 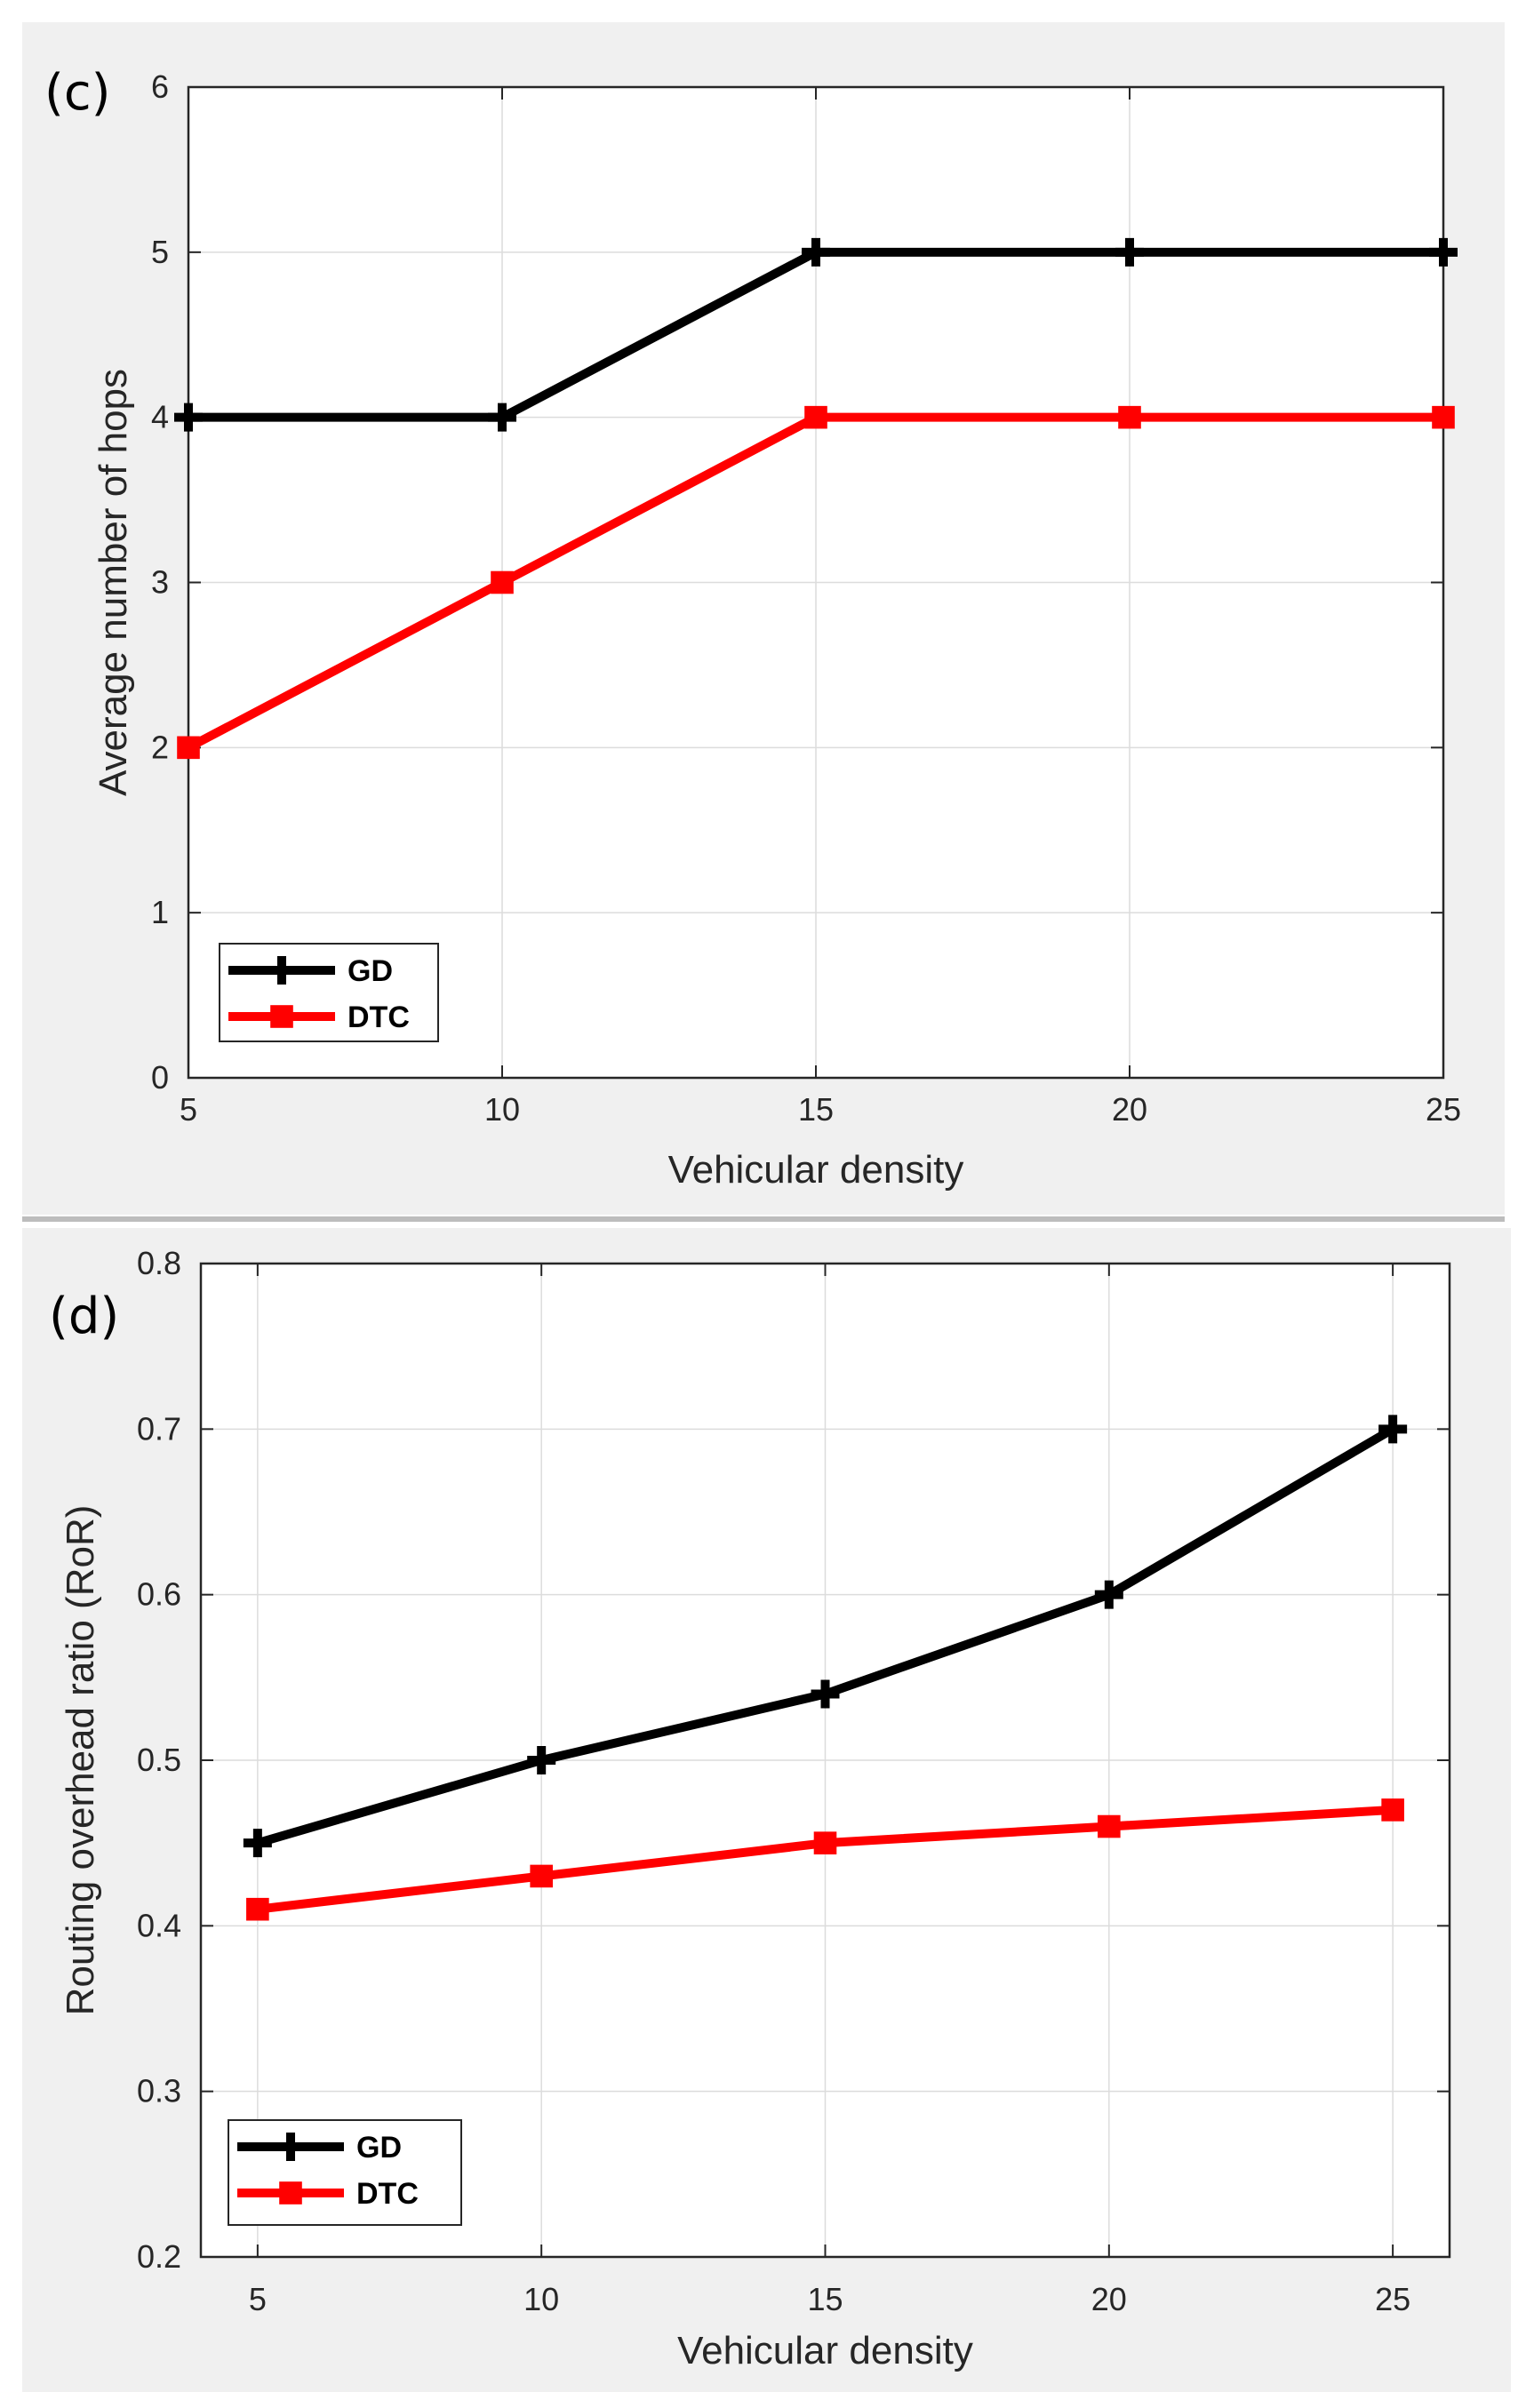 I want to click on chart-d-y-tick-label: 0.7, so click(x=159, y=1428).